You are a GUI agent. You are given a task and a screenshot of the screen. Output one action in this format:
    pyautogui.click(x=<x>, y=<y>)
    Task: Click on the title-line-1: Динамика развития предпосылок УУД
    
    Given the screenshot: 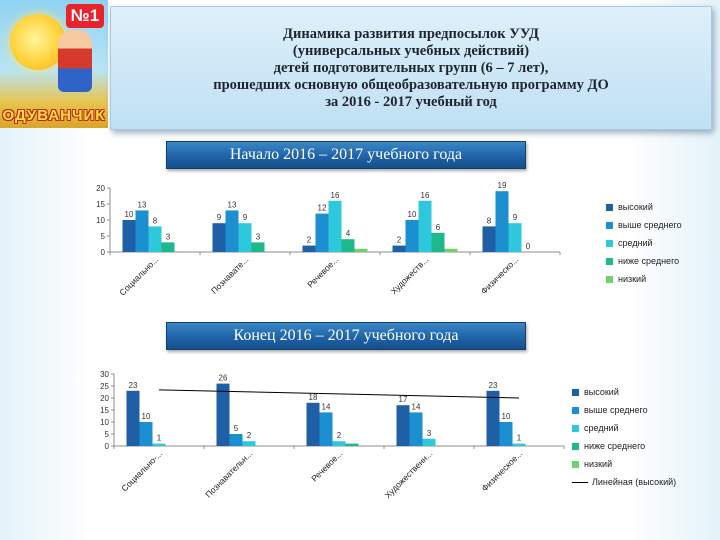 What is the action you would take?
    pyautogui.click(x=411, y=33)
    